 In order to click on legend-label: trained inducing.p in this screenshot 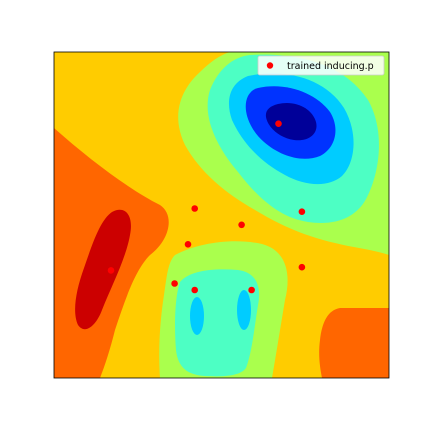, I will do `click(330, 66)`.